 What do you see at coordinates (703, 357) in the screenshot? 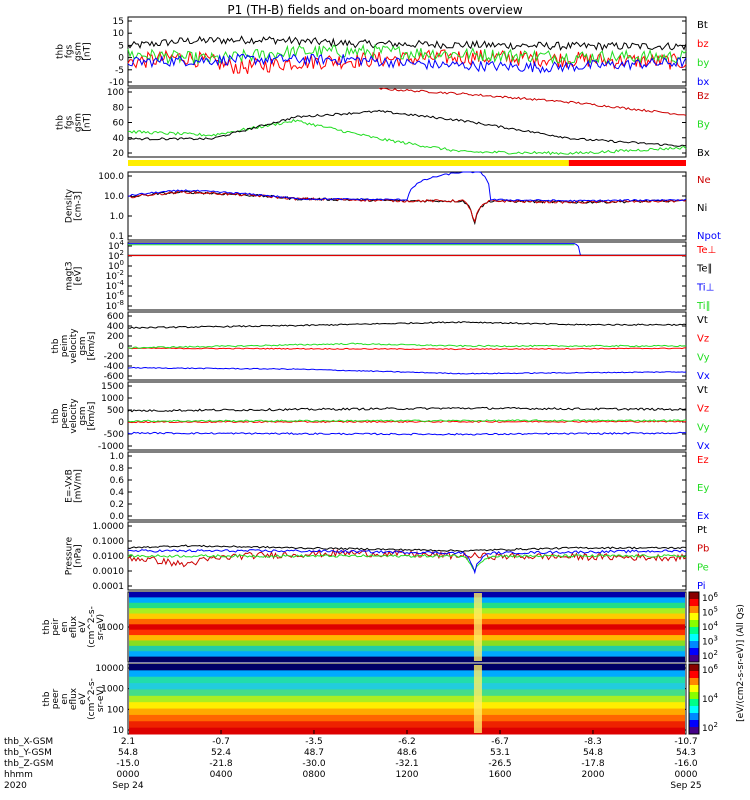
I see `legend-vy: Vy` at bounding box center [703, 357].